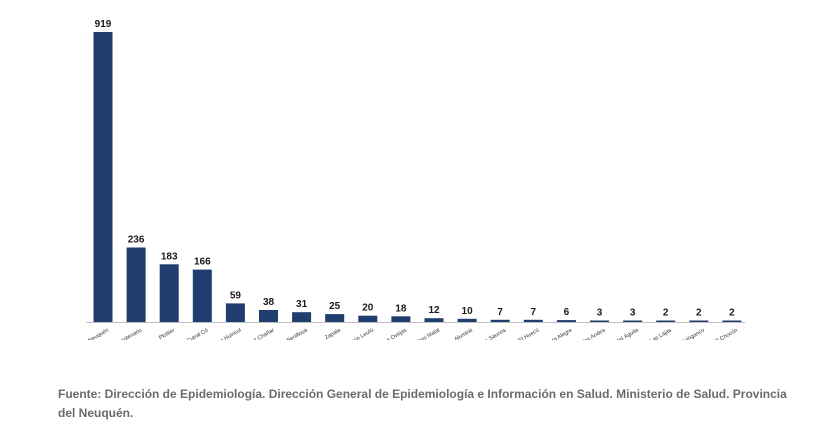  Describe the element at coordinates (661, 333) in the screenshot. I see `category-label-17: Las Lajas` at that location.